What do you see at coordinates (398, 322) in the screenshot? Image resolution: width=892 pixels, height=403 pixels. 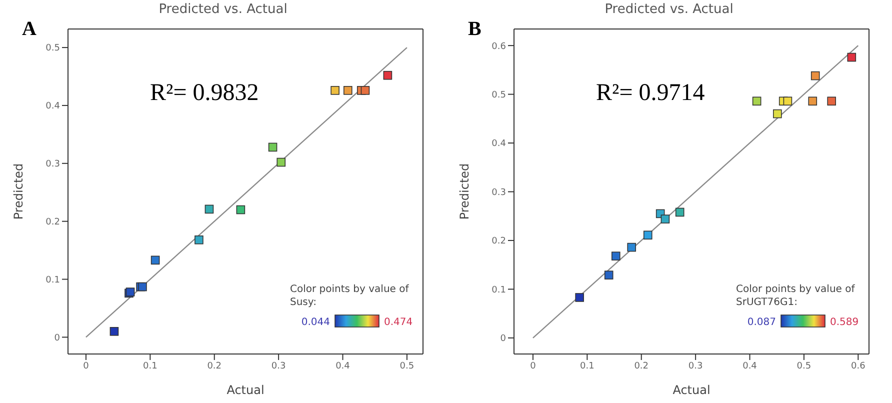 I see `annotation: 0.474` at bounding box center [398, 322].